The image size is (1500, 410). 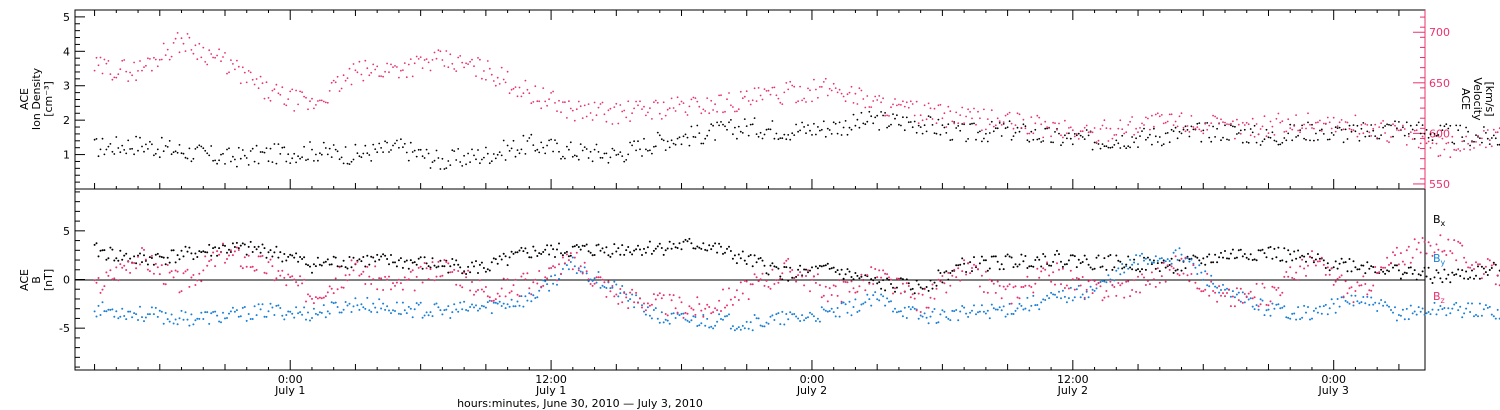 I want to click on top-right-ylabel-line1: ACE, so click(x=1465, y=99).